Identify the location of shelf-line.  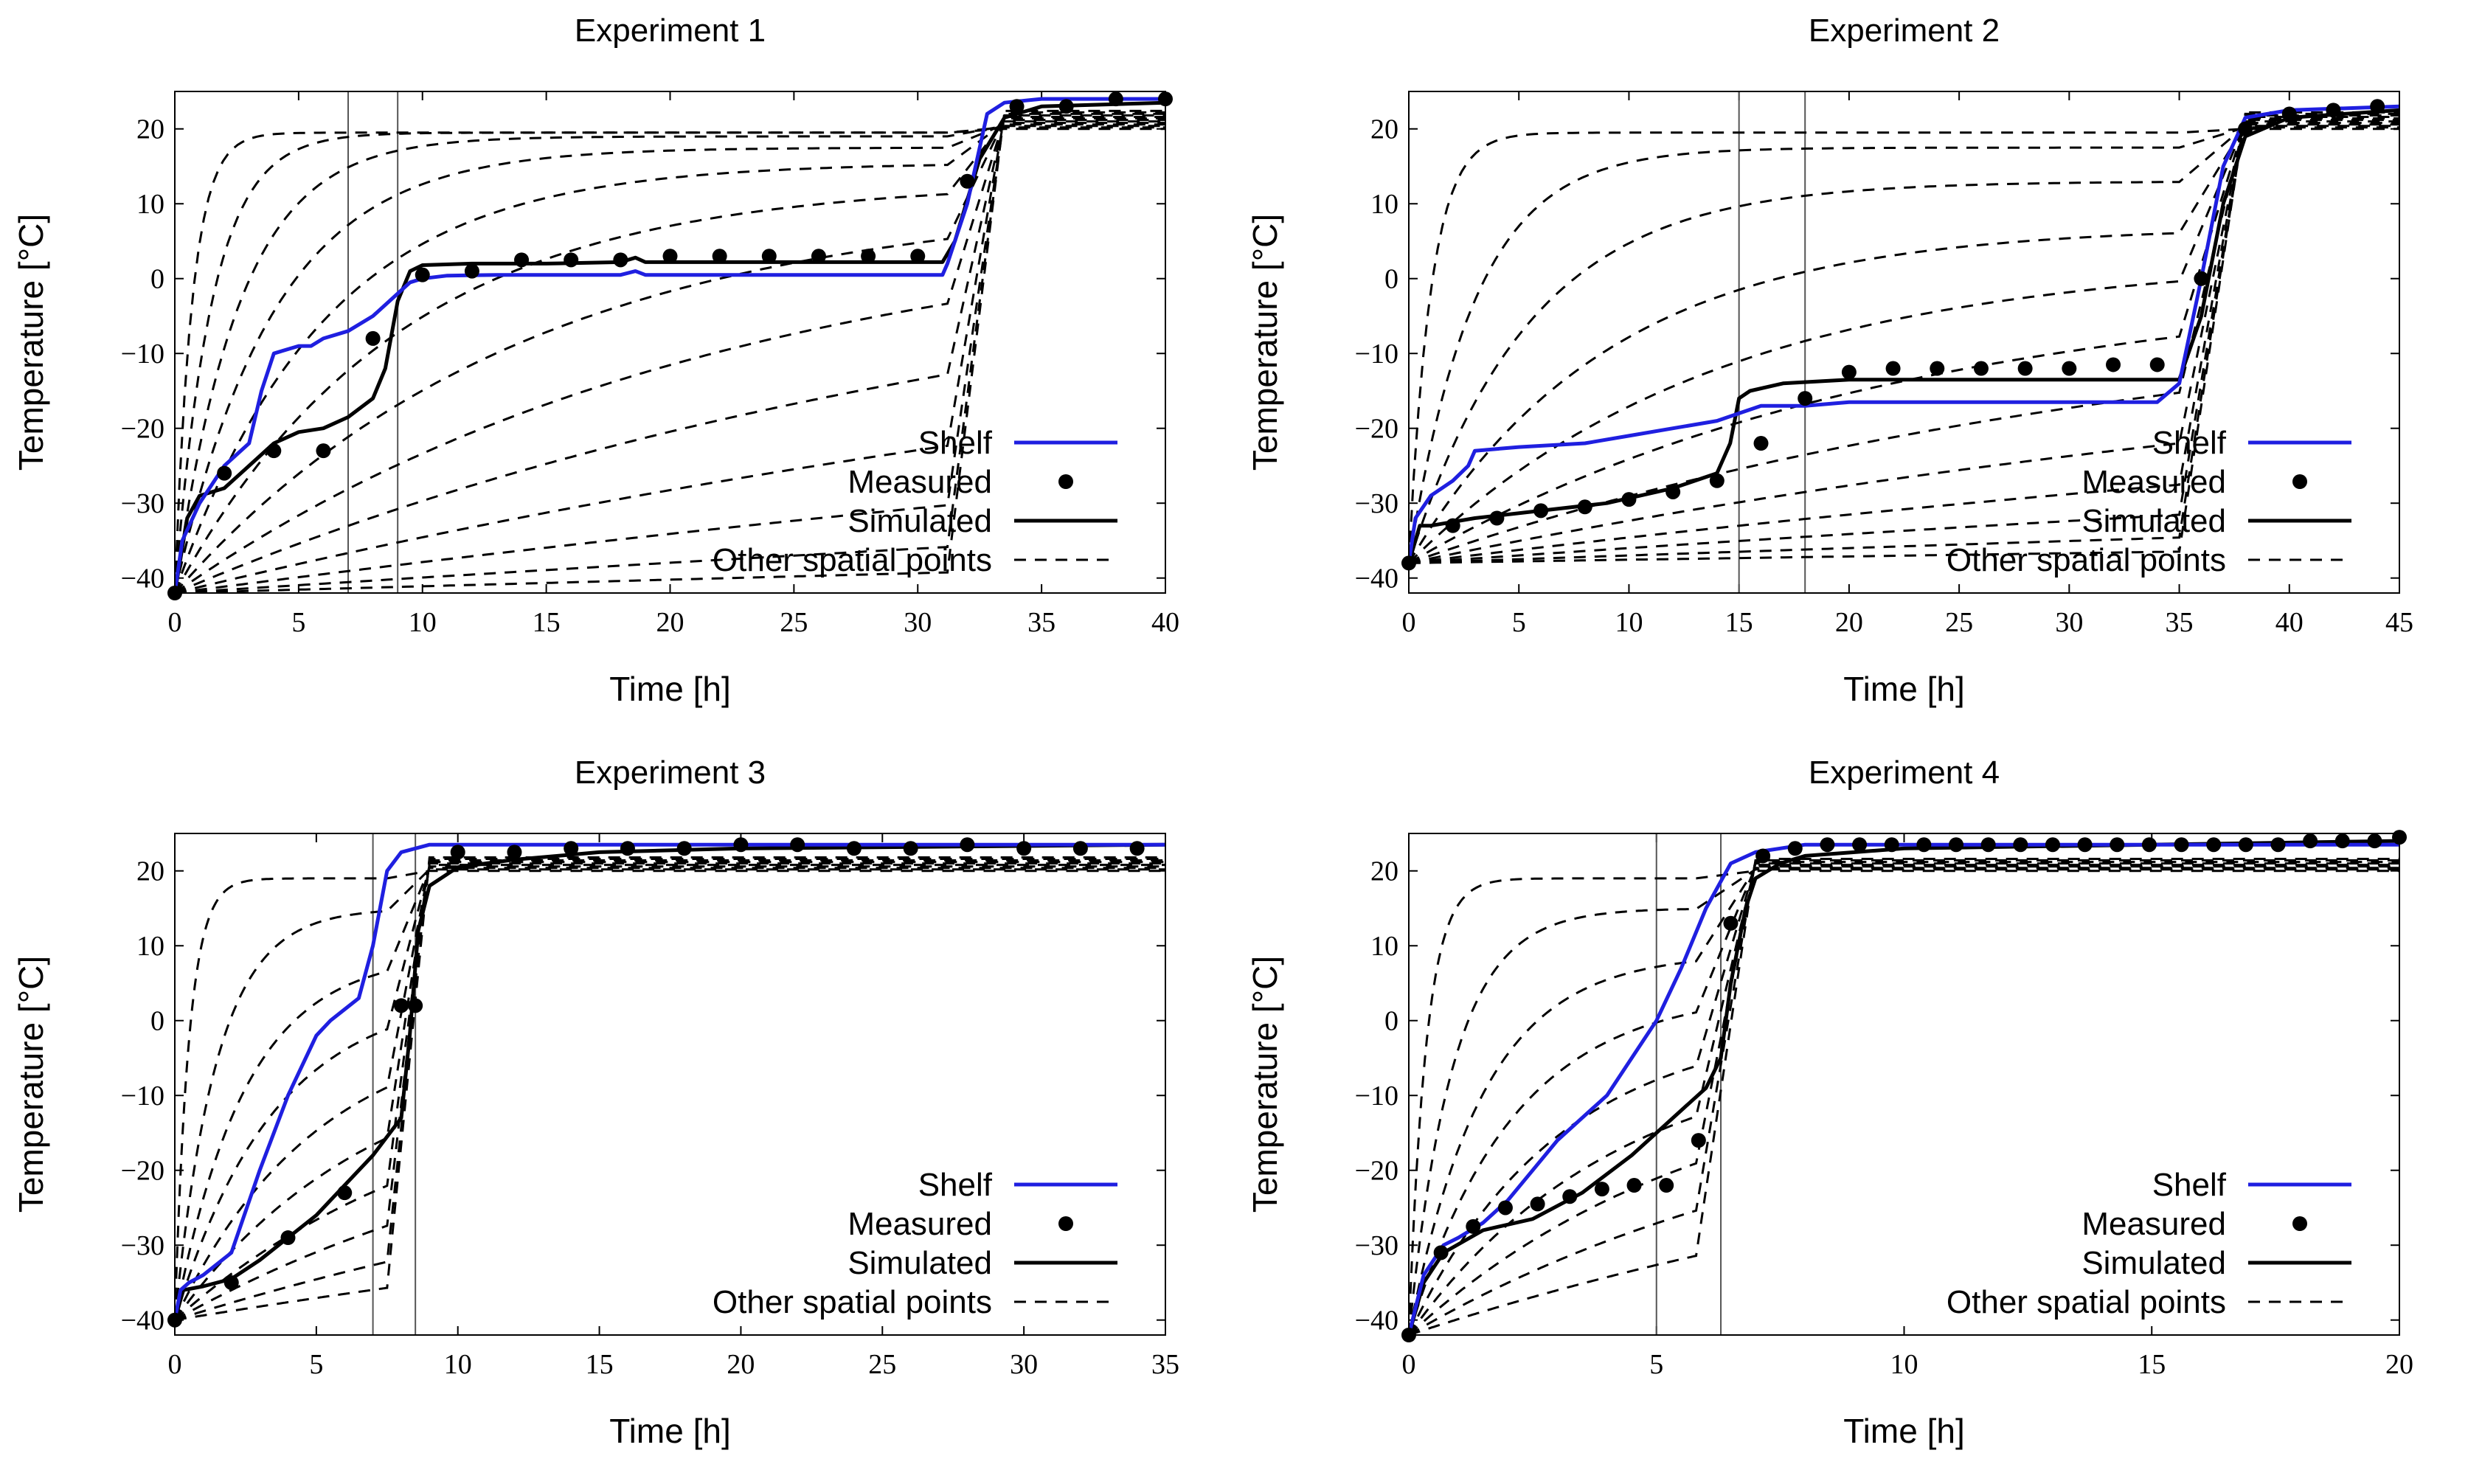
(1904, 334).